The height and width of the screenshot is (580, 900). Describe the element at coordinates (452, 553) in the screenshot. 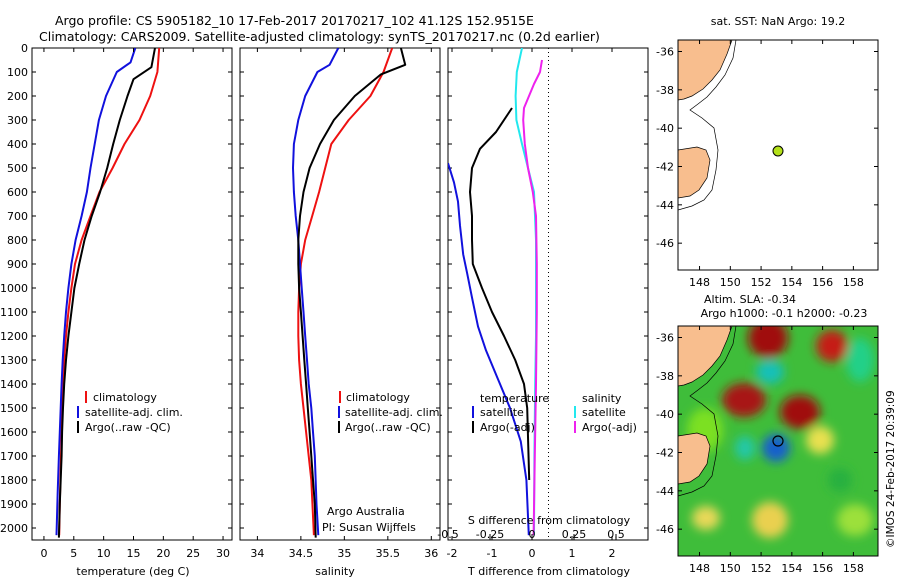

I see `x-tick-label: -2` at that location.